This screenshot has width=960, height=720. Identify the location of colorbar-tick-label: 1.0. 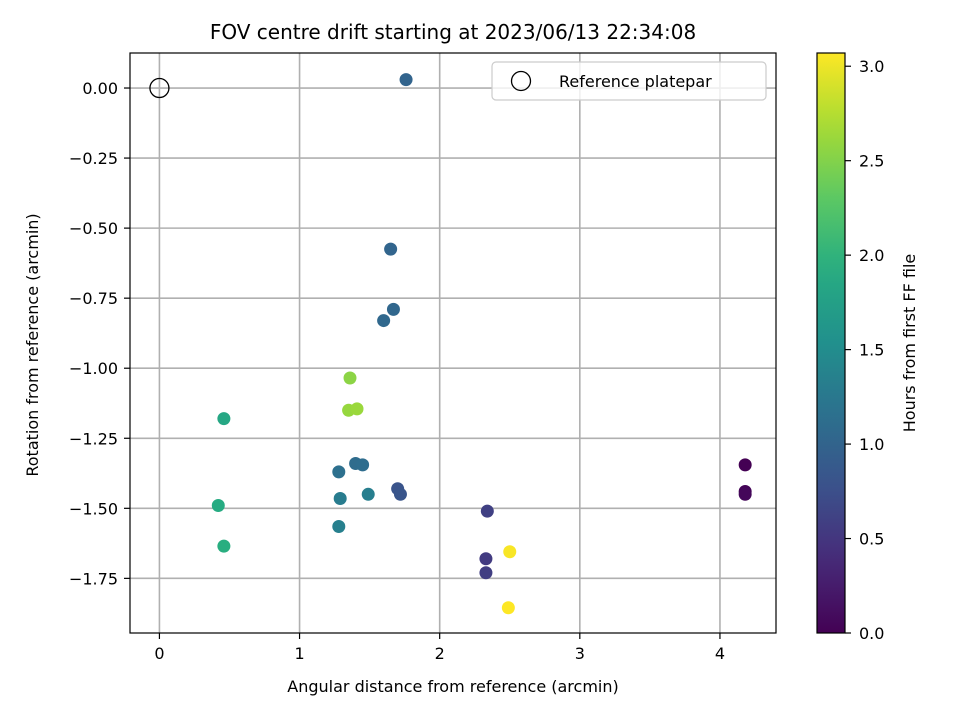
(871, 444).